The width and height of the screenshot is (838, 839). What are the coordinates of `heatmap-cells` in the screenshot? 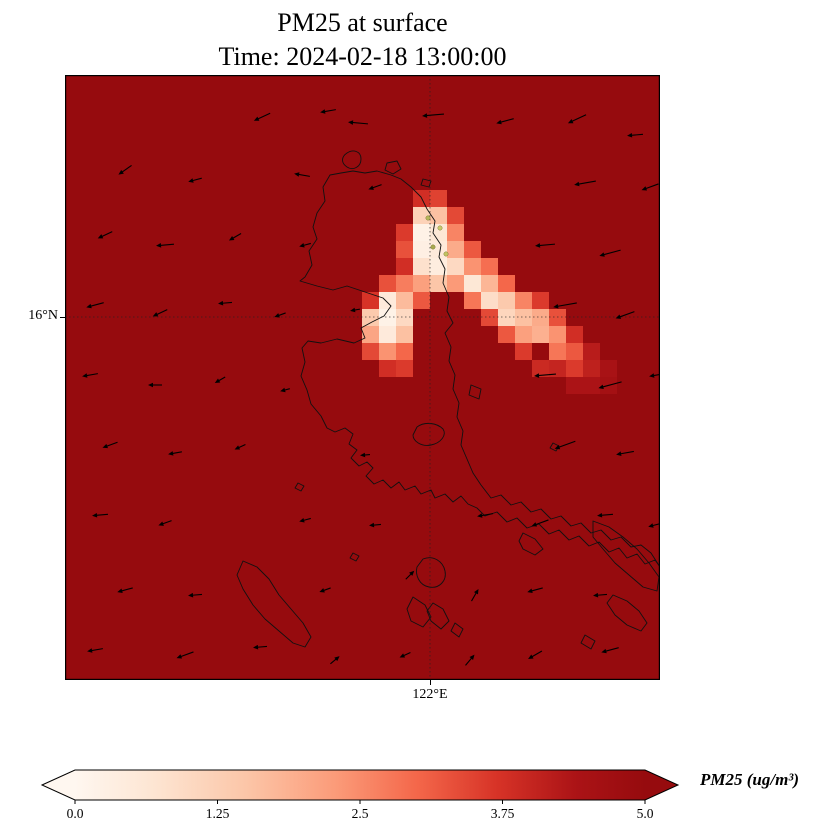 It's located at (489, 292).